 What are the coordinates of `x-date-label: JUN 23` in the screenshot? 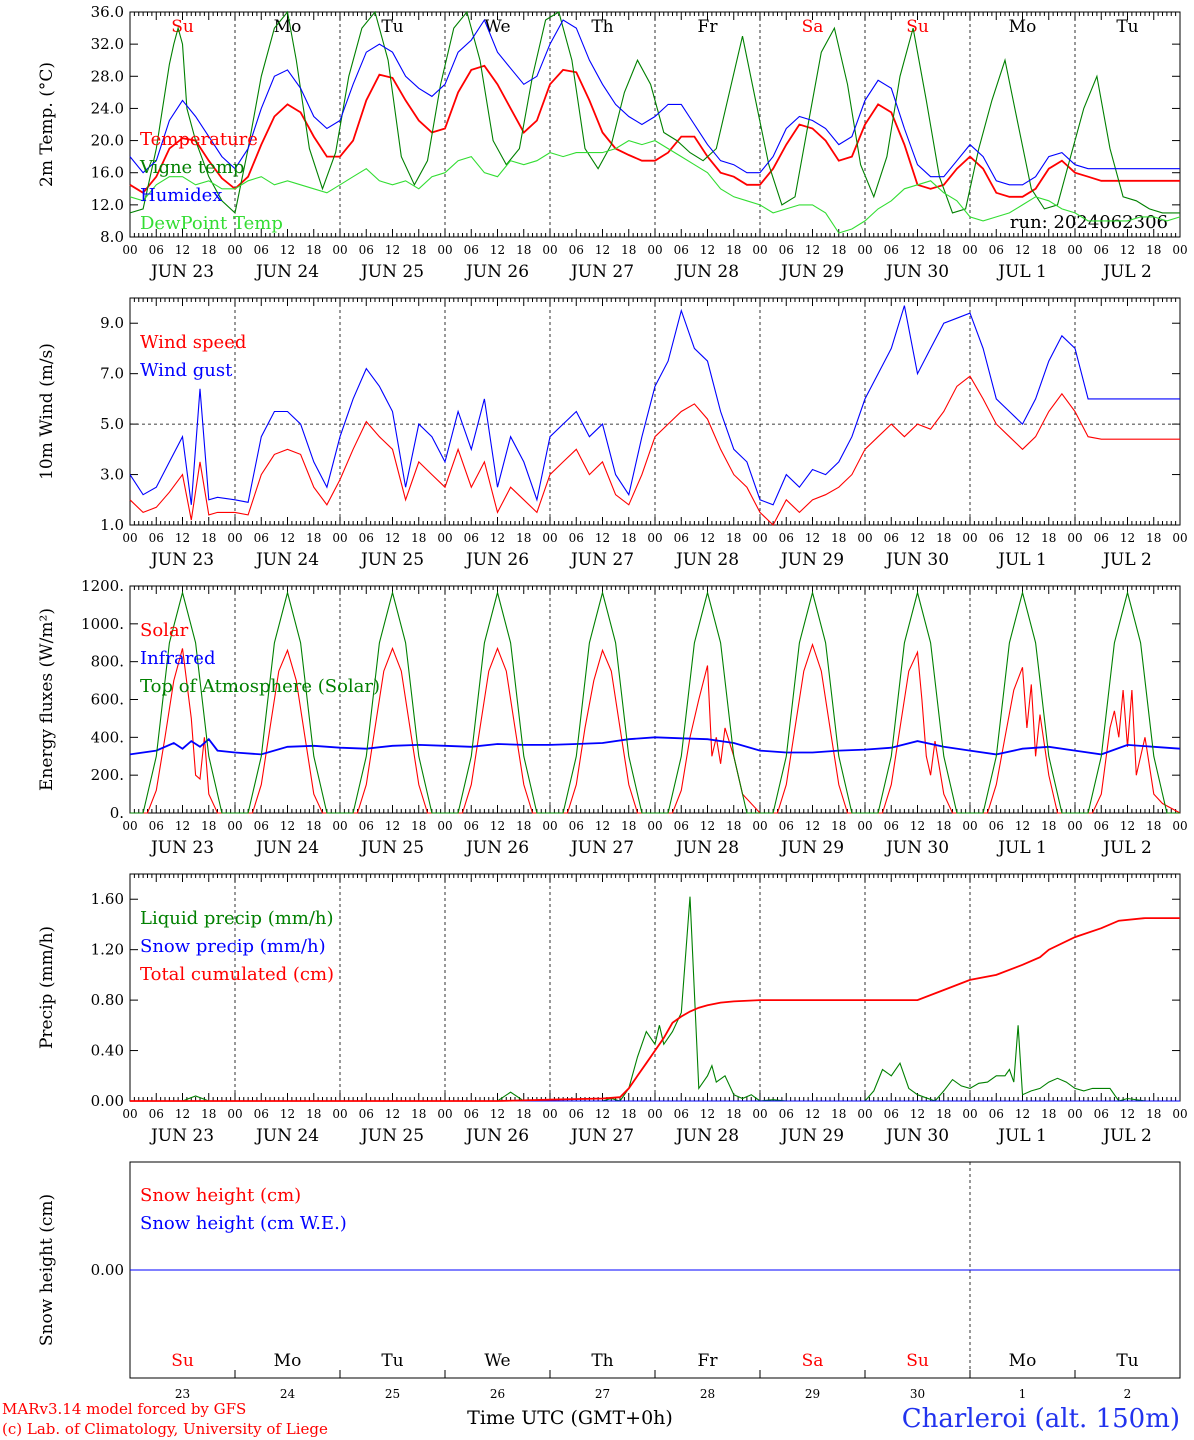 It's located at (181, 560).